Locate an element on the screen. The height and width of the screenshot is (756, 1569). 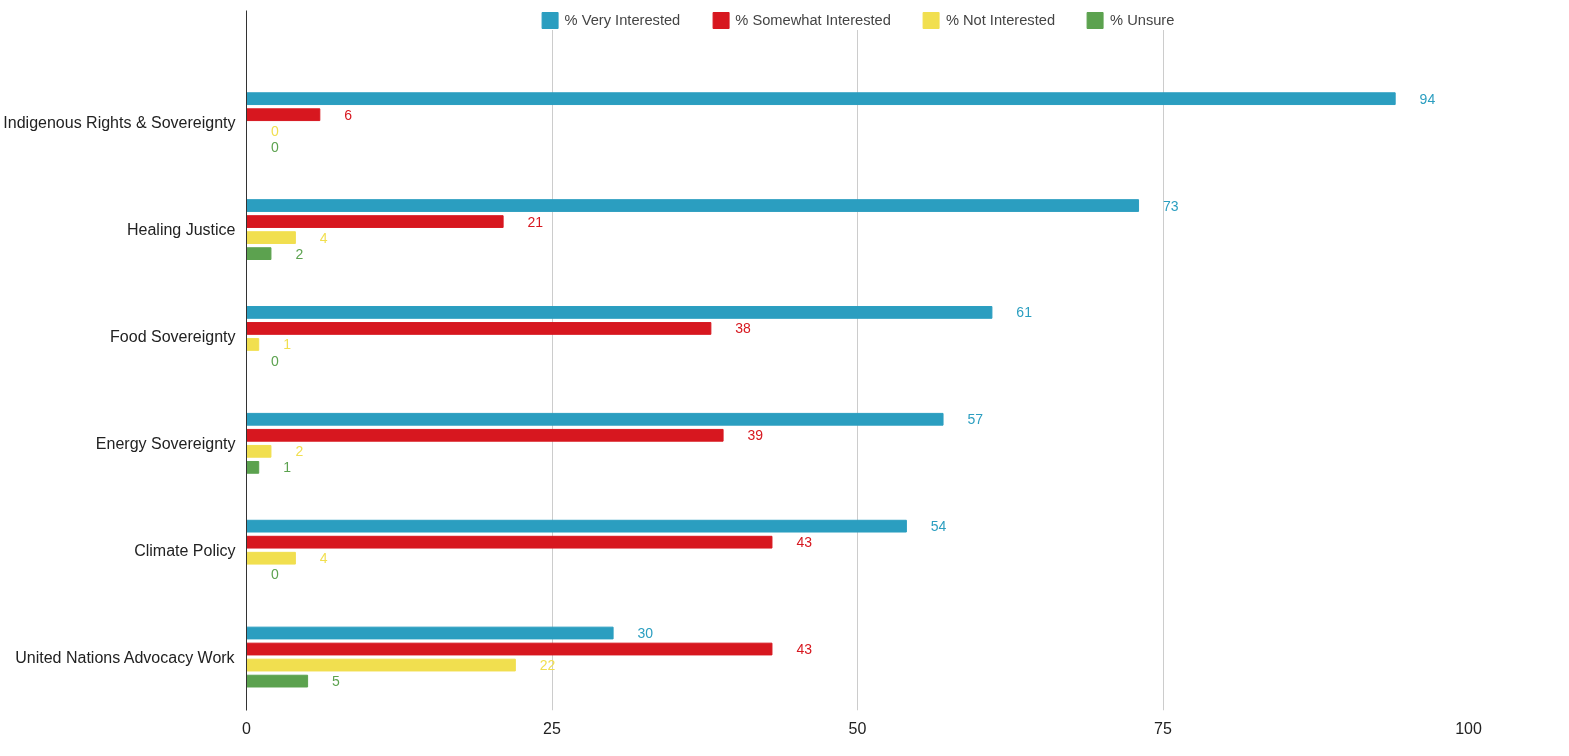
data-label: 30 is located at coordinates (645, 633).